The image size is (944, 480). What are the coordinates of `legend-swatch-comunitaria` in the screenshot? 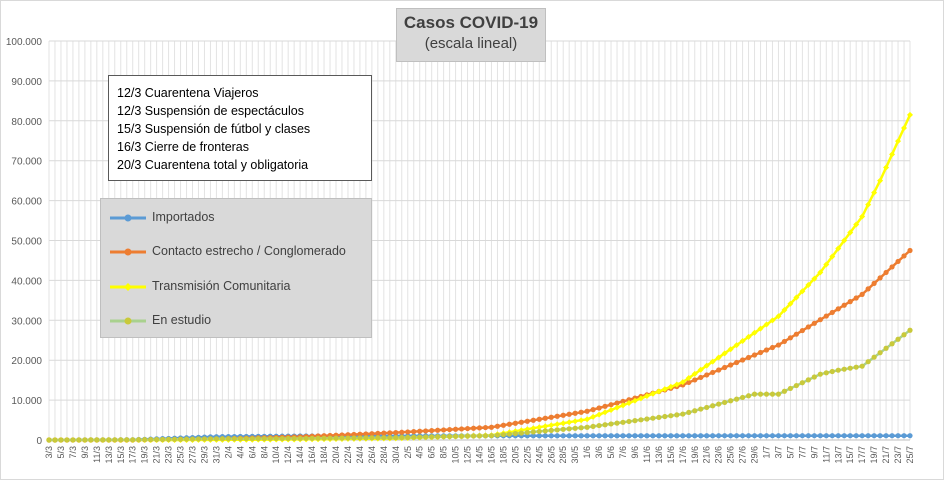 It's located at (128, 287).